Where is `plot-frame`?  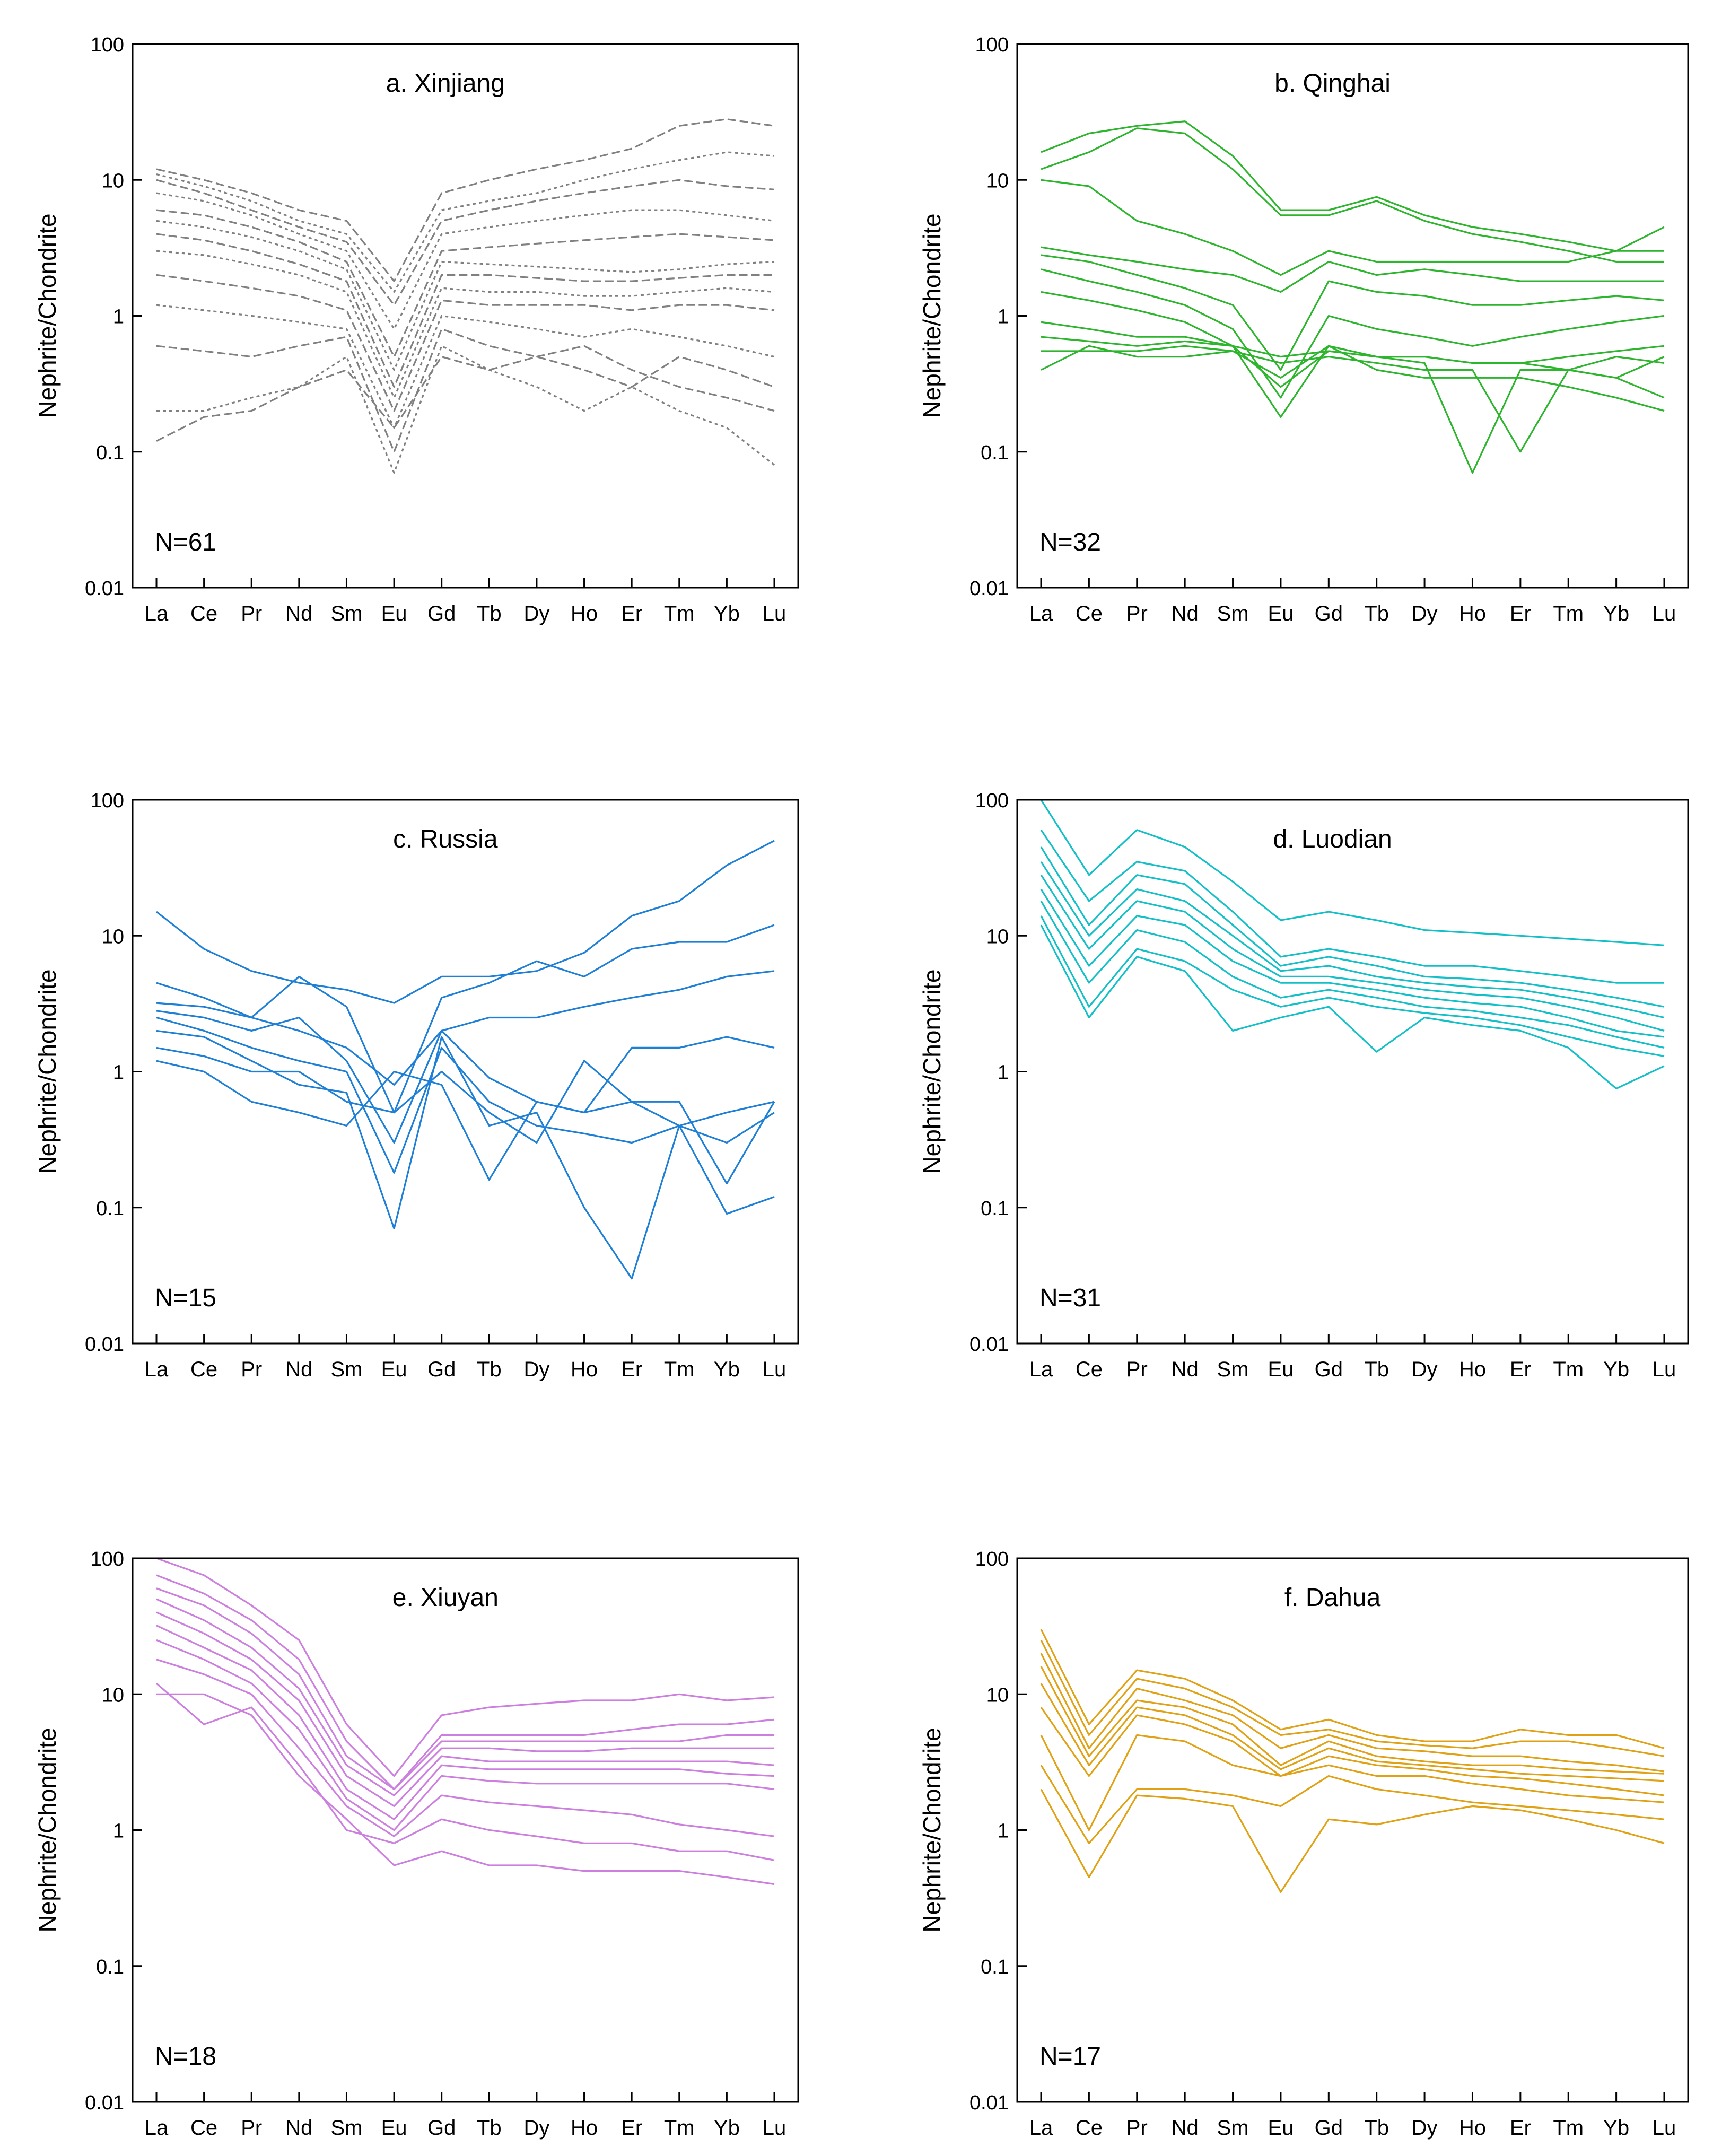 plot-frame is located at coordinates (1352, 1830).